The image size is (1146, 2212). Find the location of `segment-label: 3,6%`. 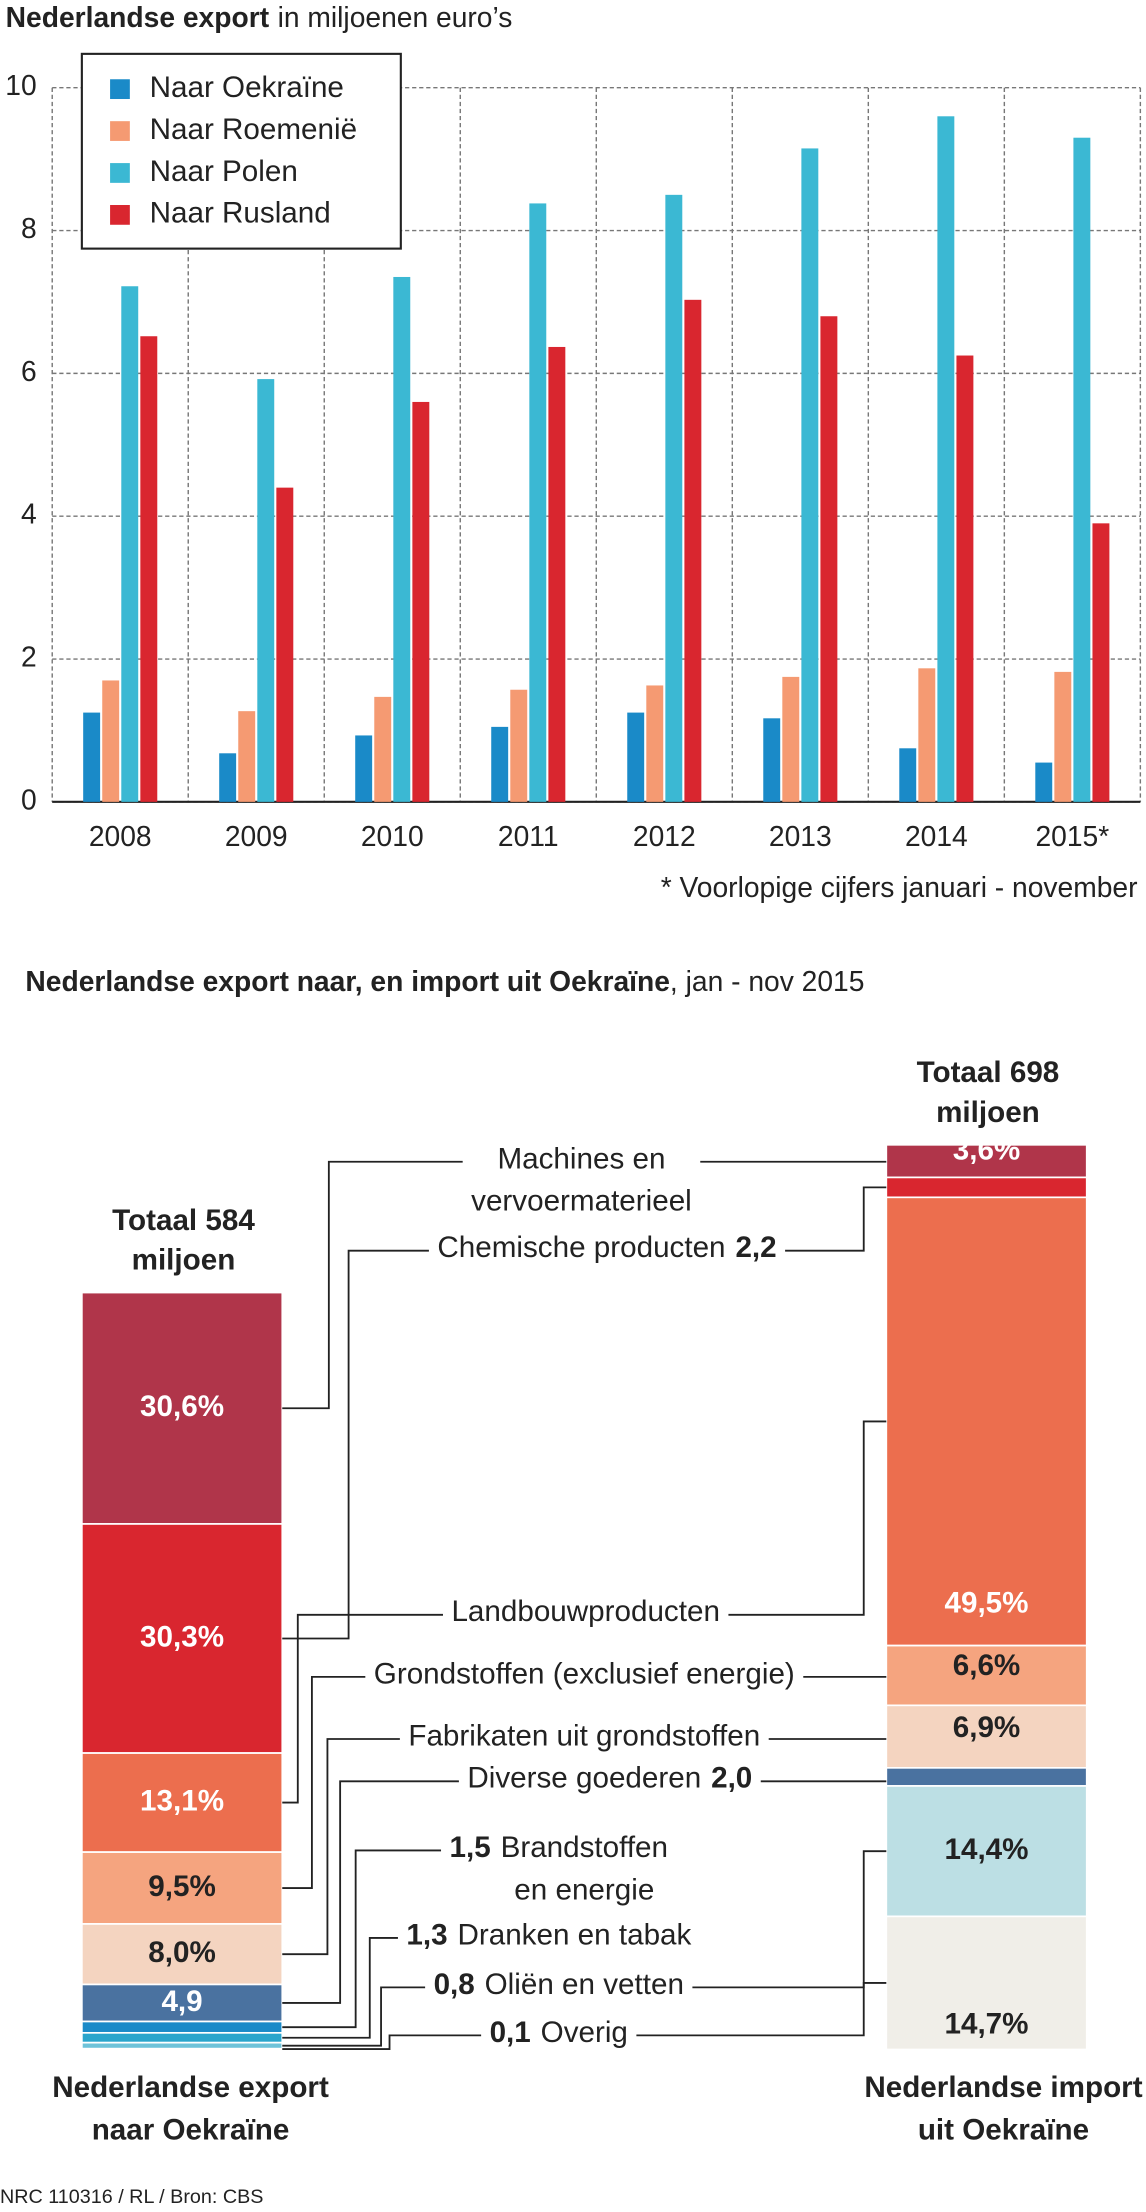

segment-label: 3,6% is located at coordinates (987, 1150).